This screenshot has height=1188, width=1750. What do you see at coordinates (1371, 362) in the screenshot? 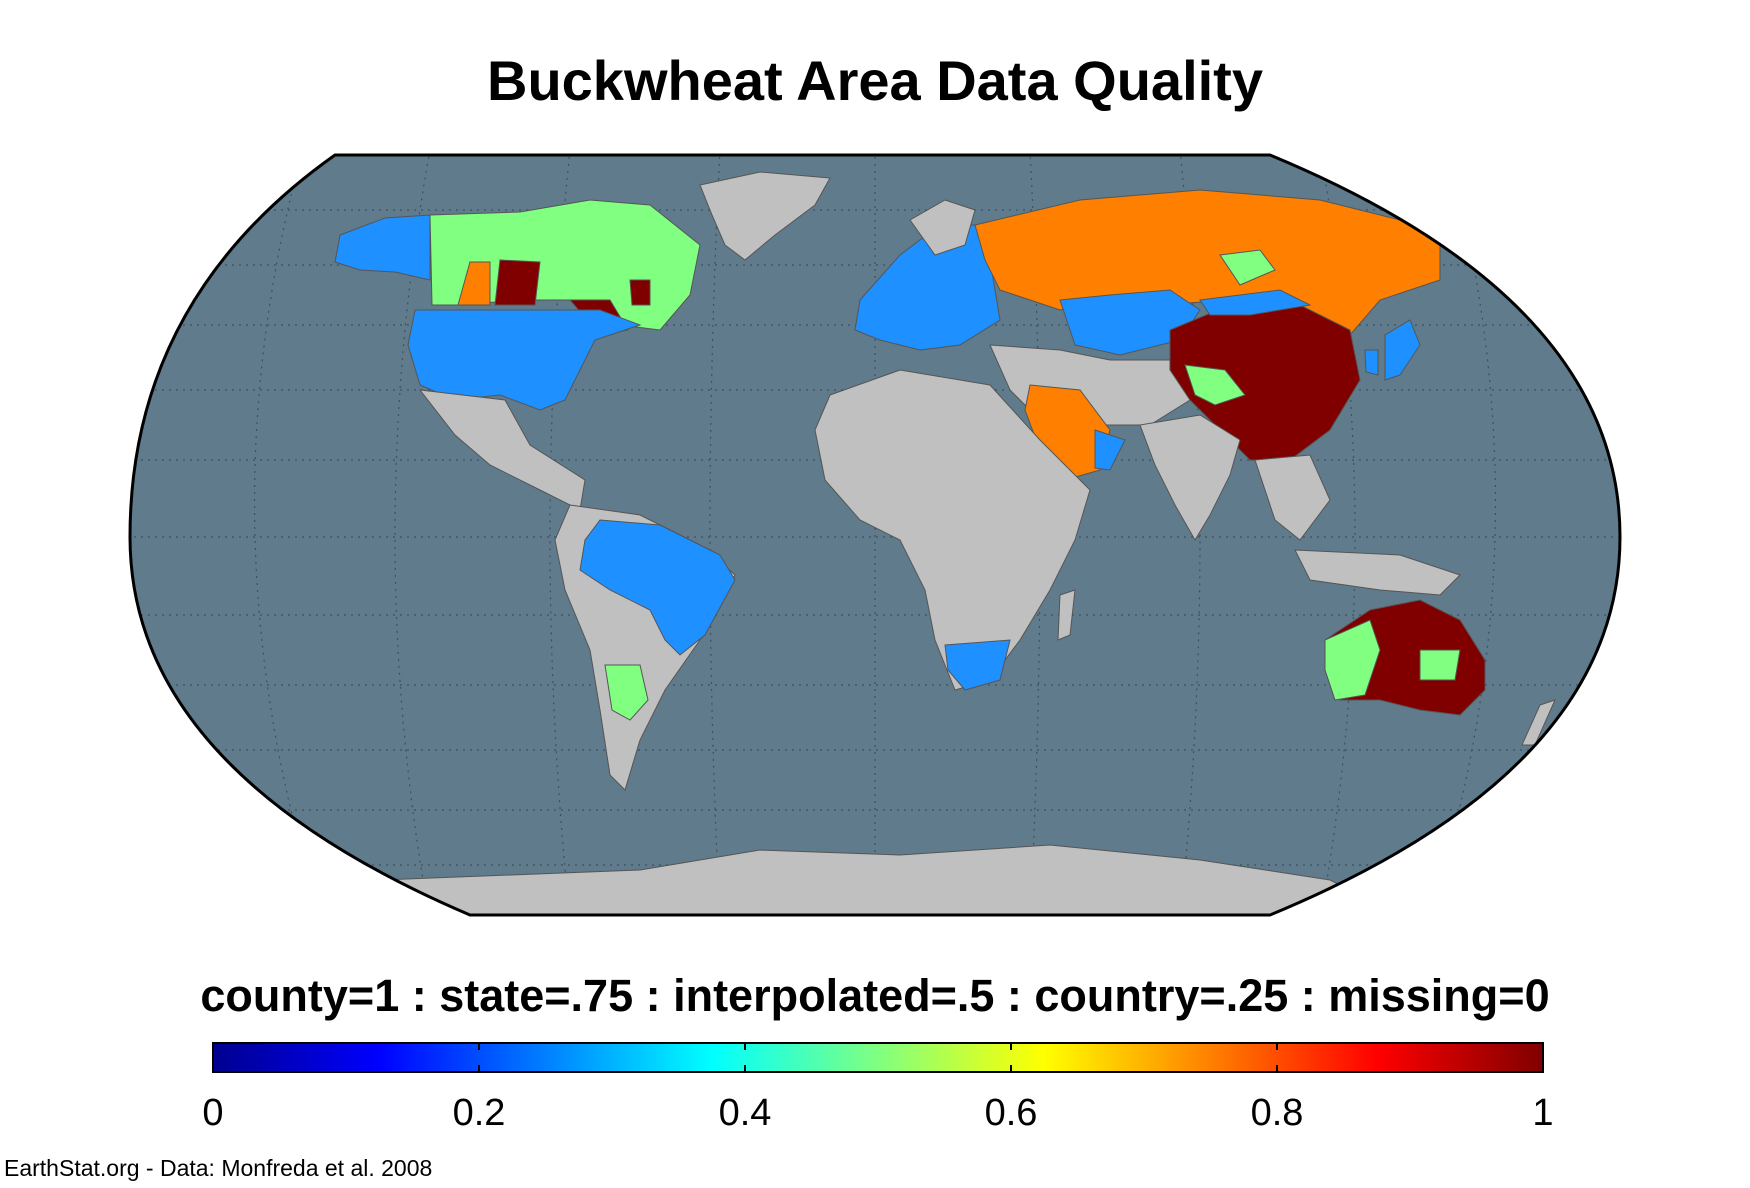
I see `region-korea` at bounding box center [1371, 362].